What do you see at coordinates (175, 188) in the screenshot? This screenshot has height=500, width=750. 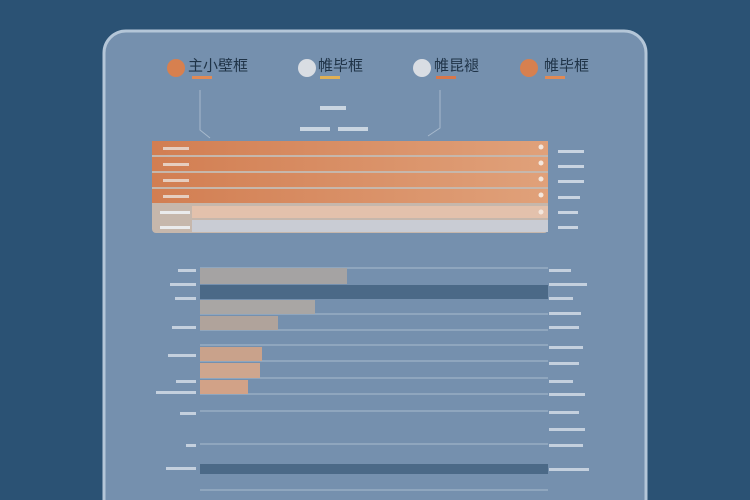 I see `row-glyphs` at bounding box center [175, 188].